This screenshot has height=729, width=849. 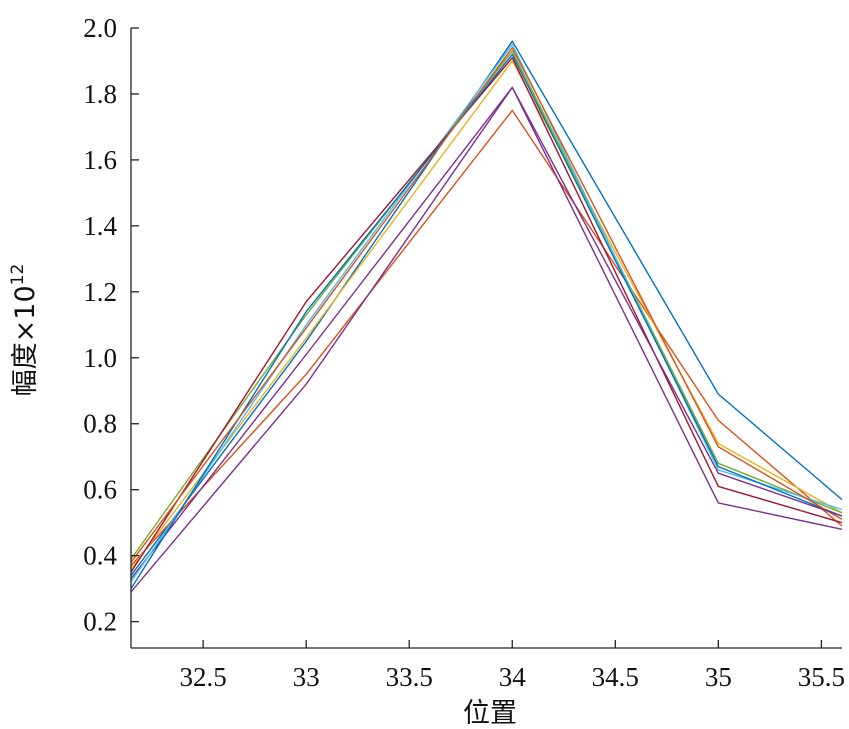 I want to click on x-tick-label: 34.5, so click(x=615, y=677).